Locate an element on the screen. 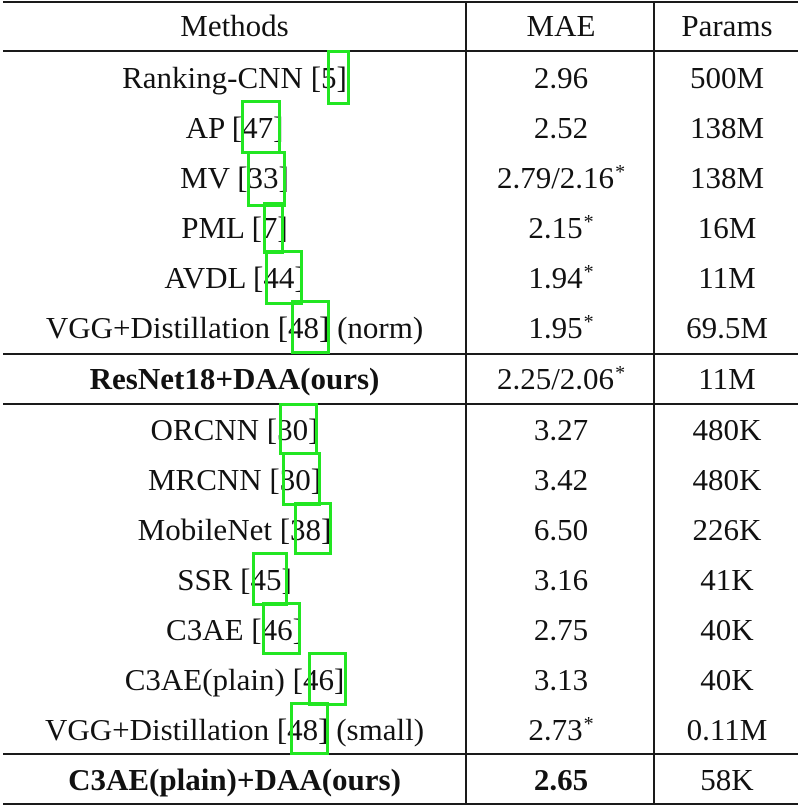 The height and width of the screenshot is (808, 800). mae-value: 2.96 is located at coordinates (561, 77).